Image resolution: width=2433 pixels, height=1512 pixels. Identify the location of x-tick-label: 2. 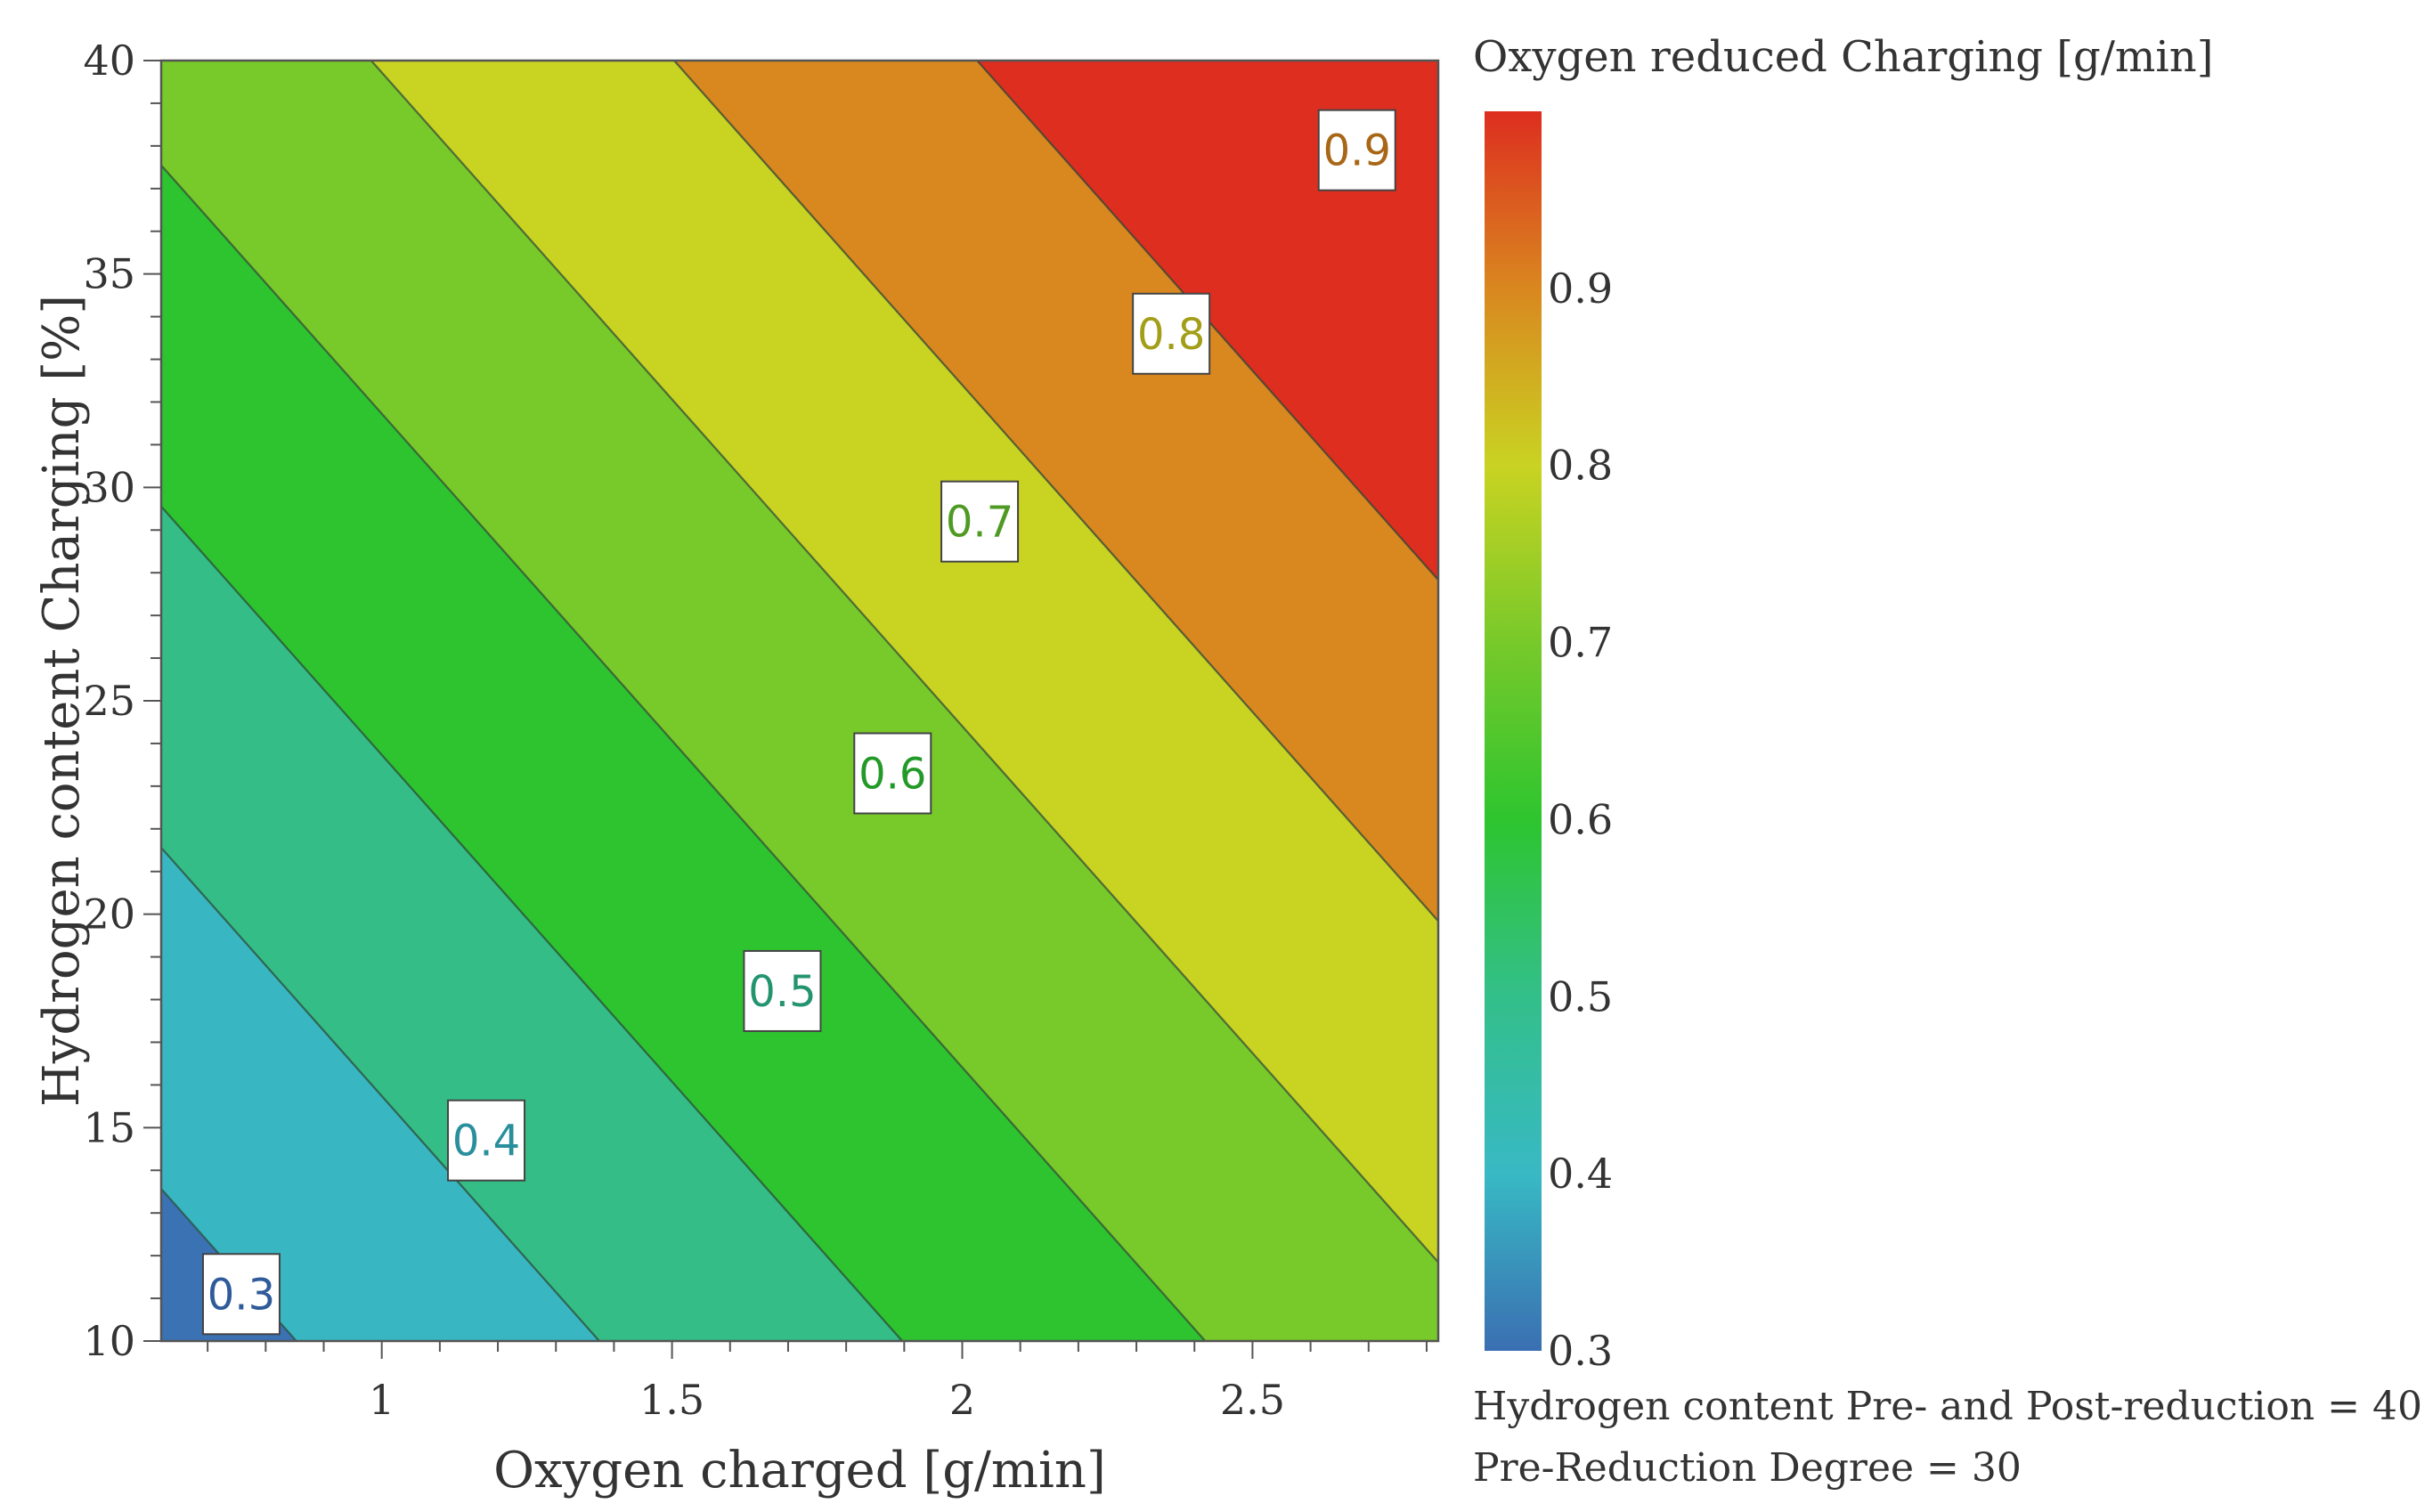
(962, 1400).